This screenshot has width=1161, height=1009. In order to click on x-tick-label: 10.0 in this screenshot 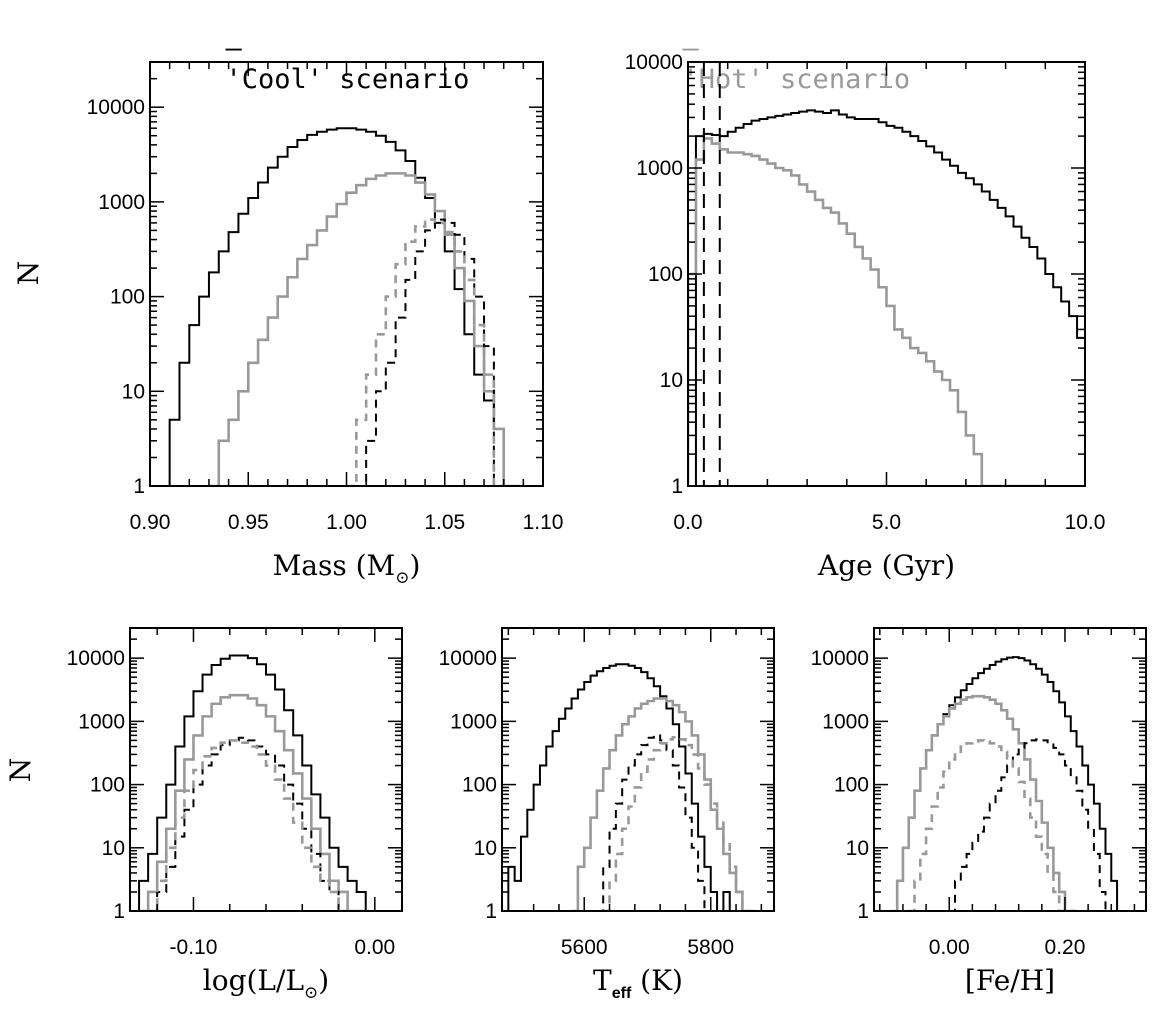, I will do `click(1085, 522)`.